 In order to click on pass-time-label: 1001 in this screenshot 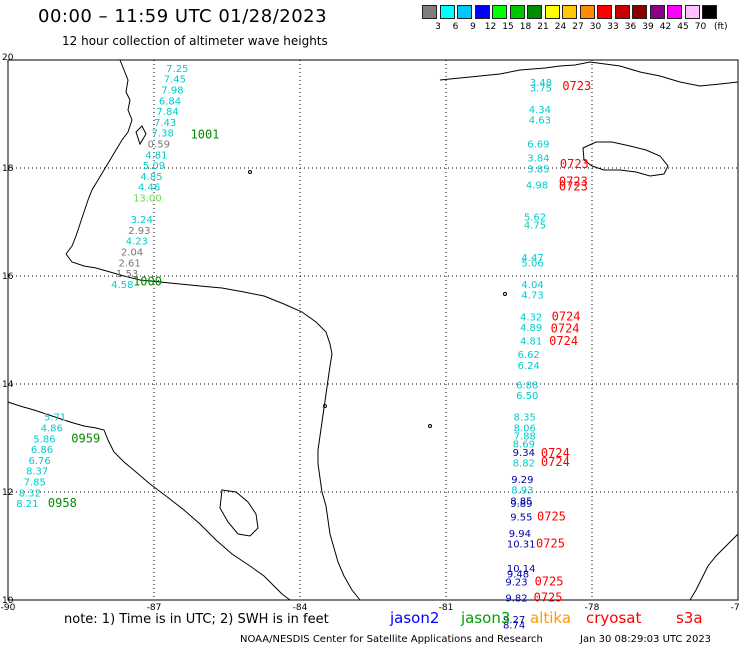, I will do `click(205, 134)`.